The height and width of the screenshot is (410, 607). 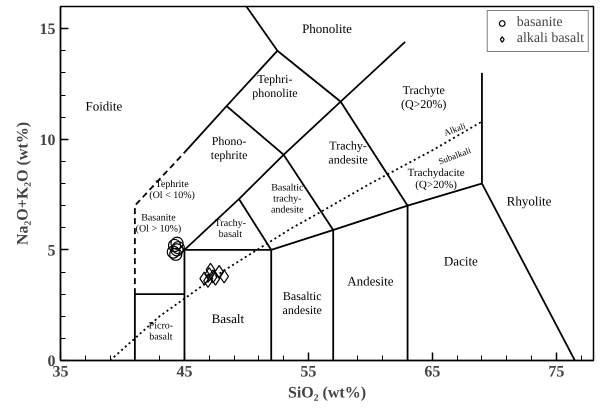 What do you see at coordinates (529, 201) in the screenshot?
I see `annotation: Rhyolite` at bounding box center [529, 201].